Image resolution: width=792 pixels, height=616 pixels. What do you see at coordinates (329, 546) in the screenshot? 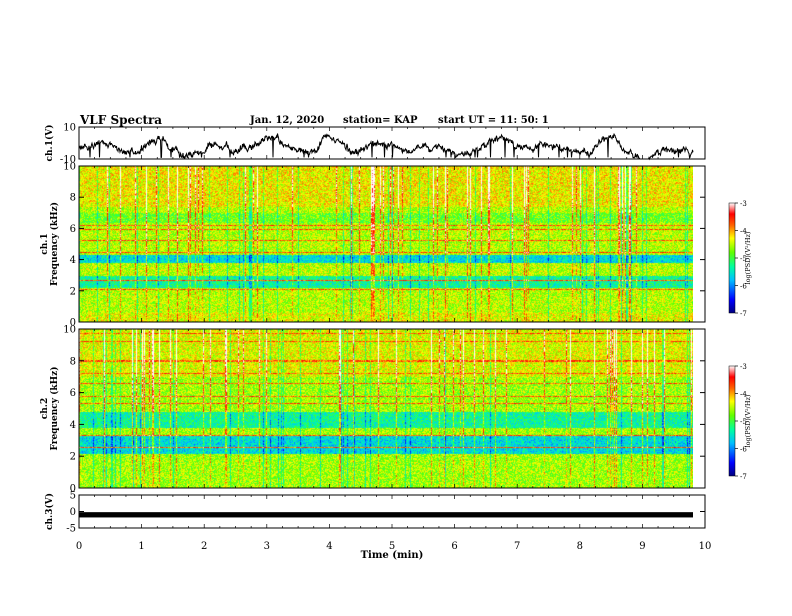
I see `x-tick-label: 4` at bounding box center [329, 546].